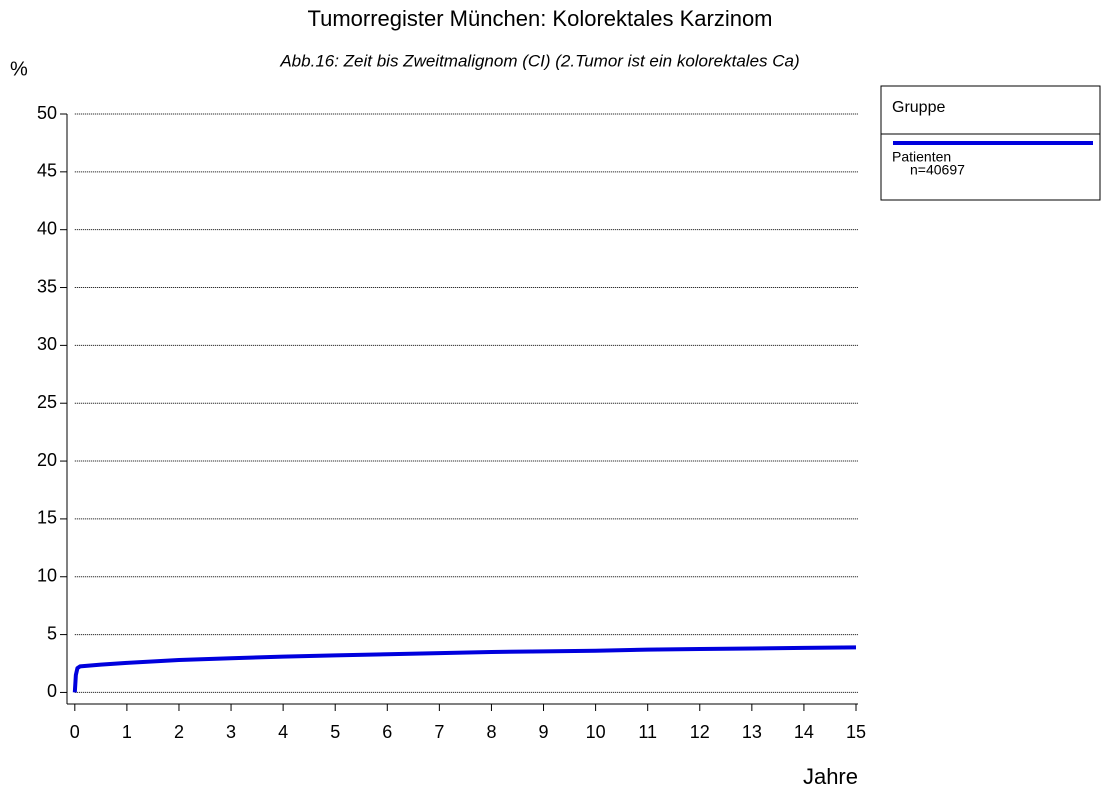 This screenshot has width=1101, height=792. Describe the element at coordinates (856, 732) in the screenshot. I see `x-tick-label: 15` at that location.